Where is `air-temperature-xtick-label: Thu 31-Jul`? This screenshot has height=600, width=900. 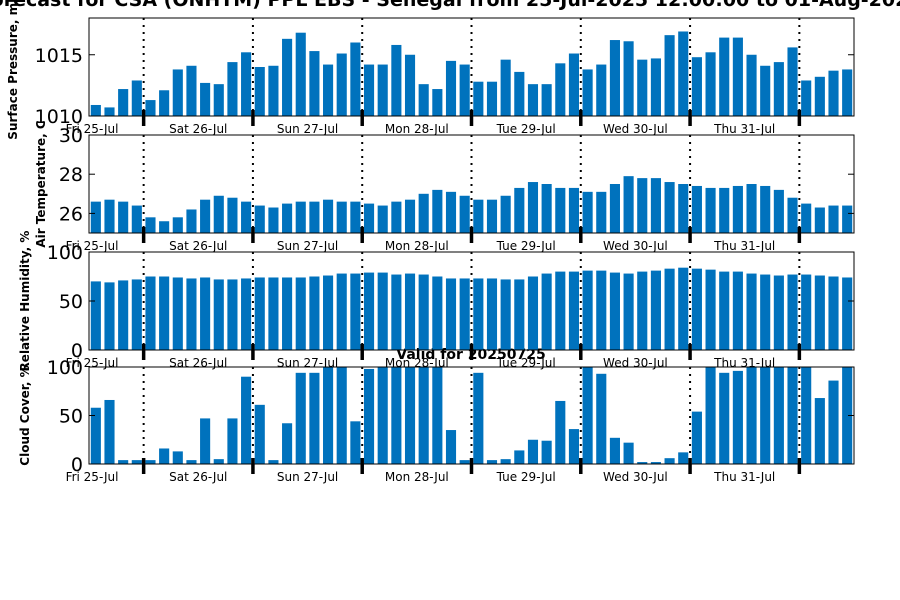 air-temperature-xtick-label: Thu 31-Jul is located at coordinates (744, 246).